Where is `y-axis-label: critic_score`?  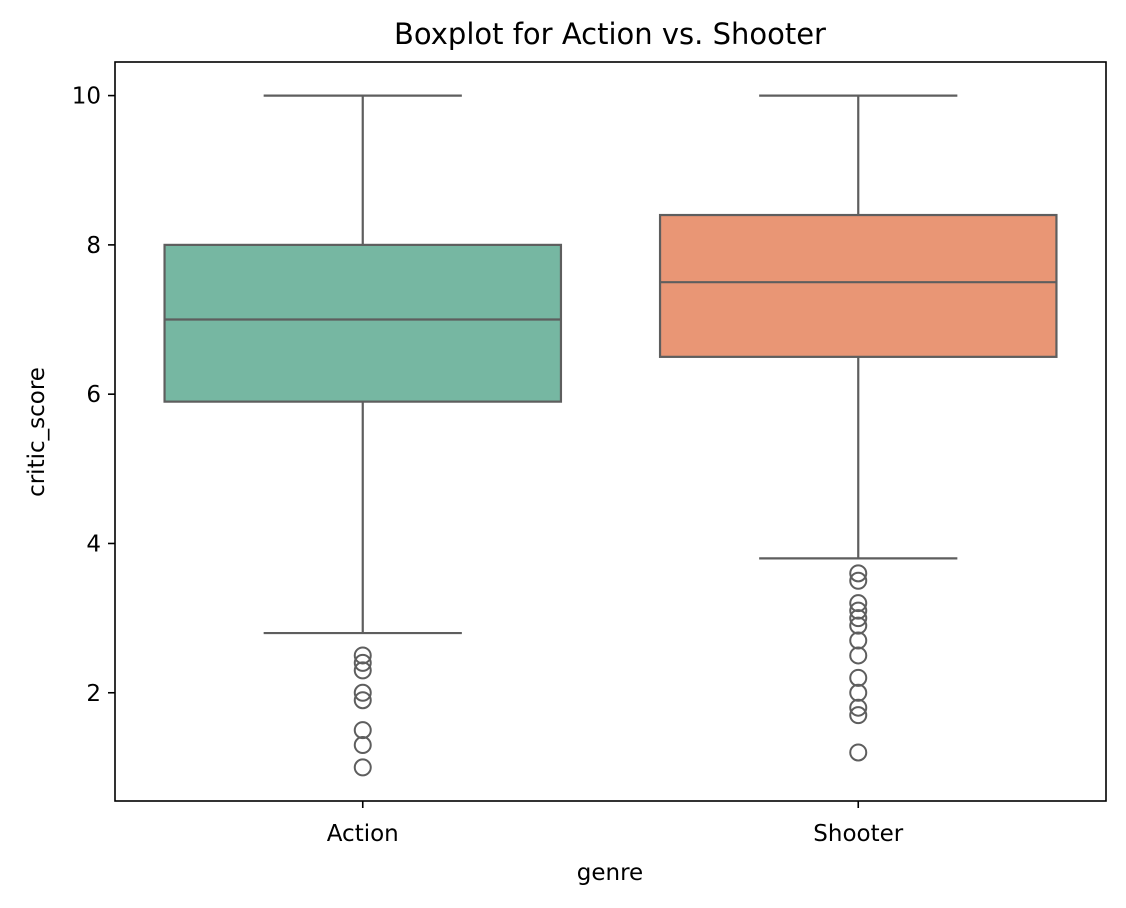 y-axis-label: critic_score is located at coordinates (37, 432).